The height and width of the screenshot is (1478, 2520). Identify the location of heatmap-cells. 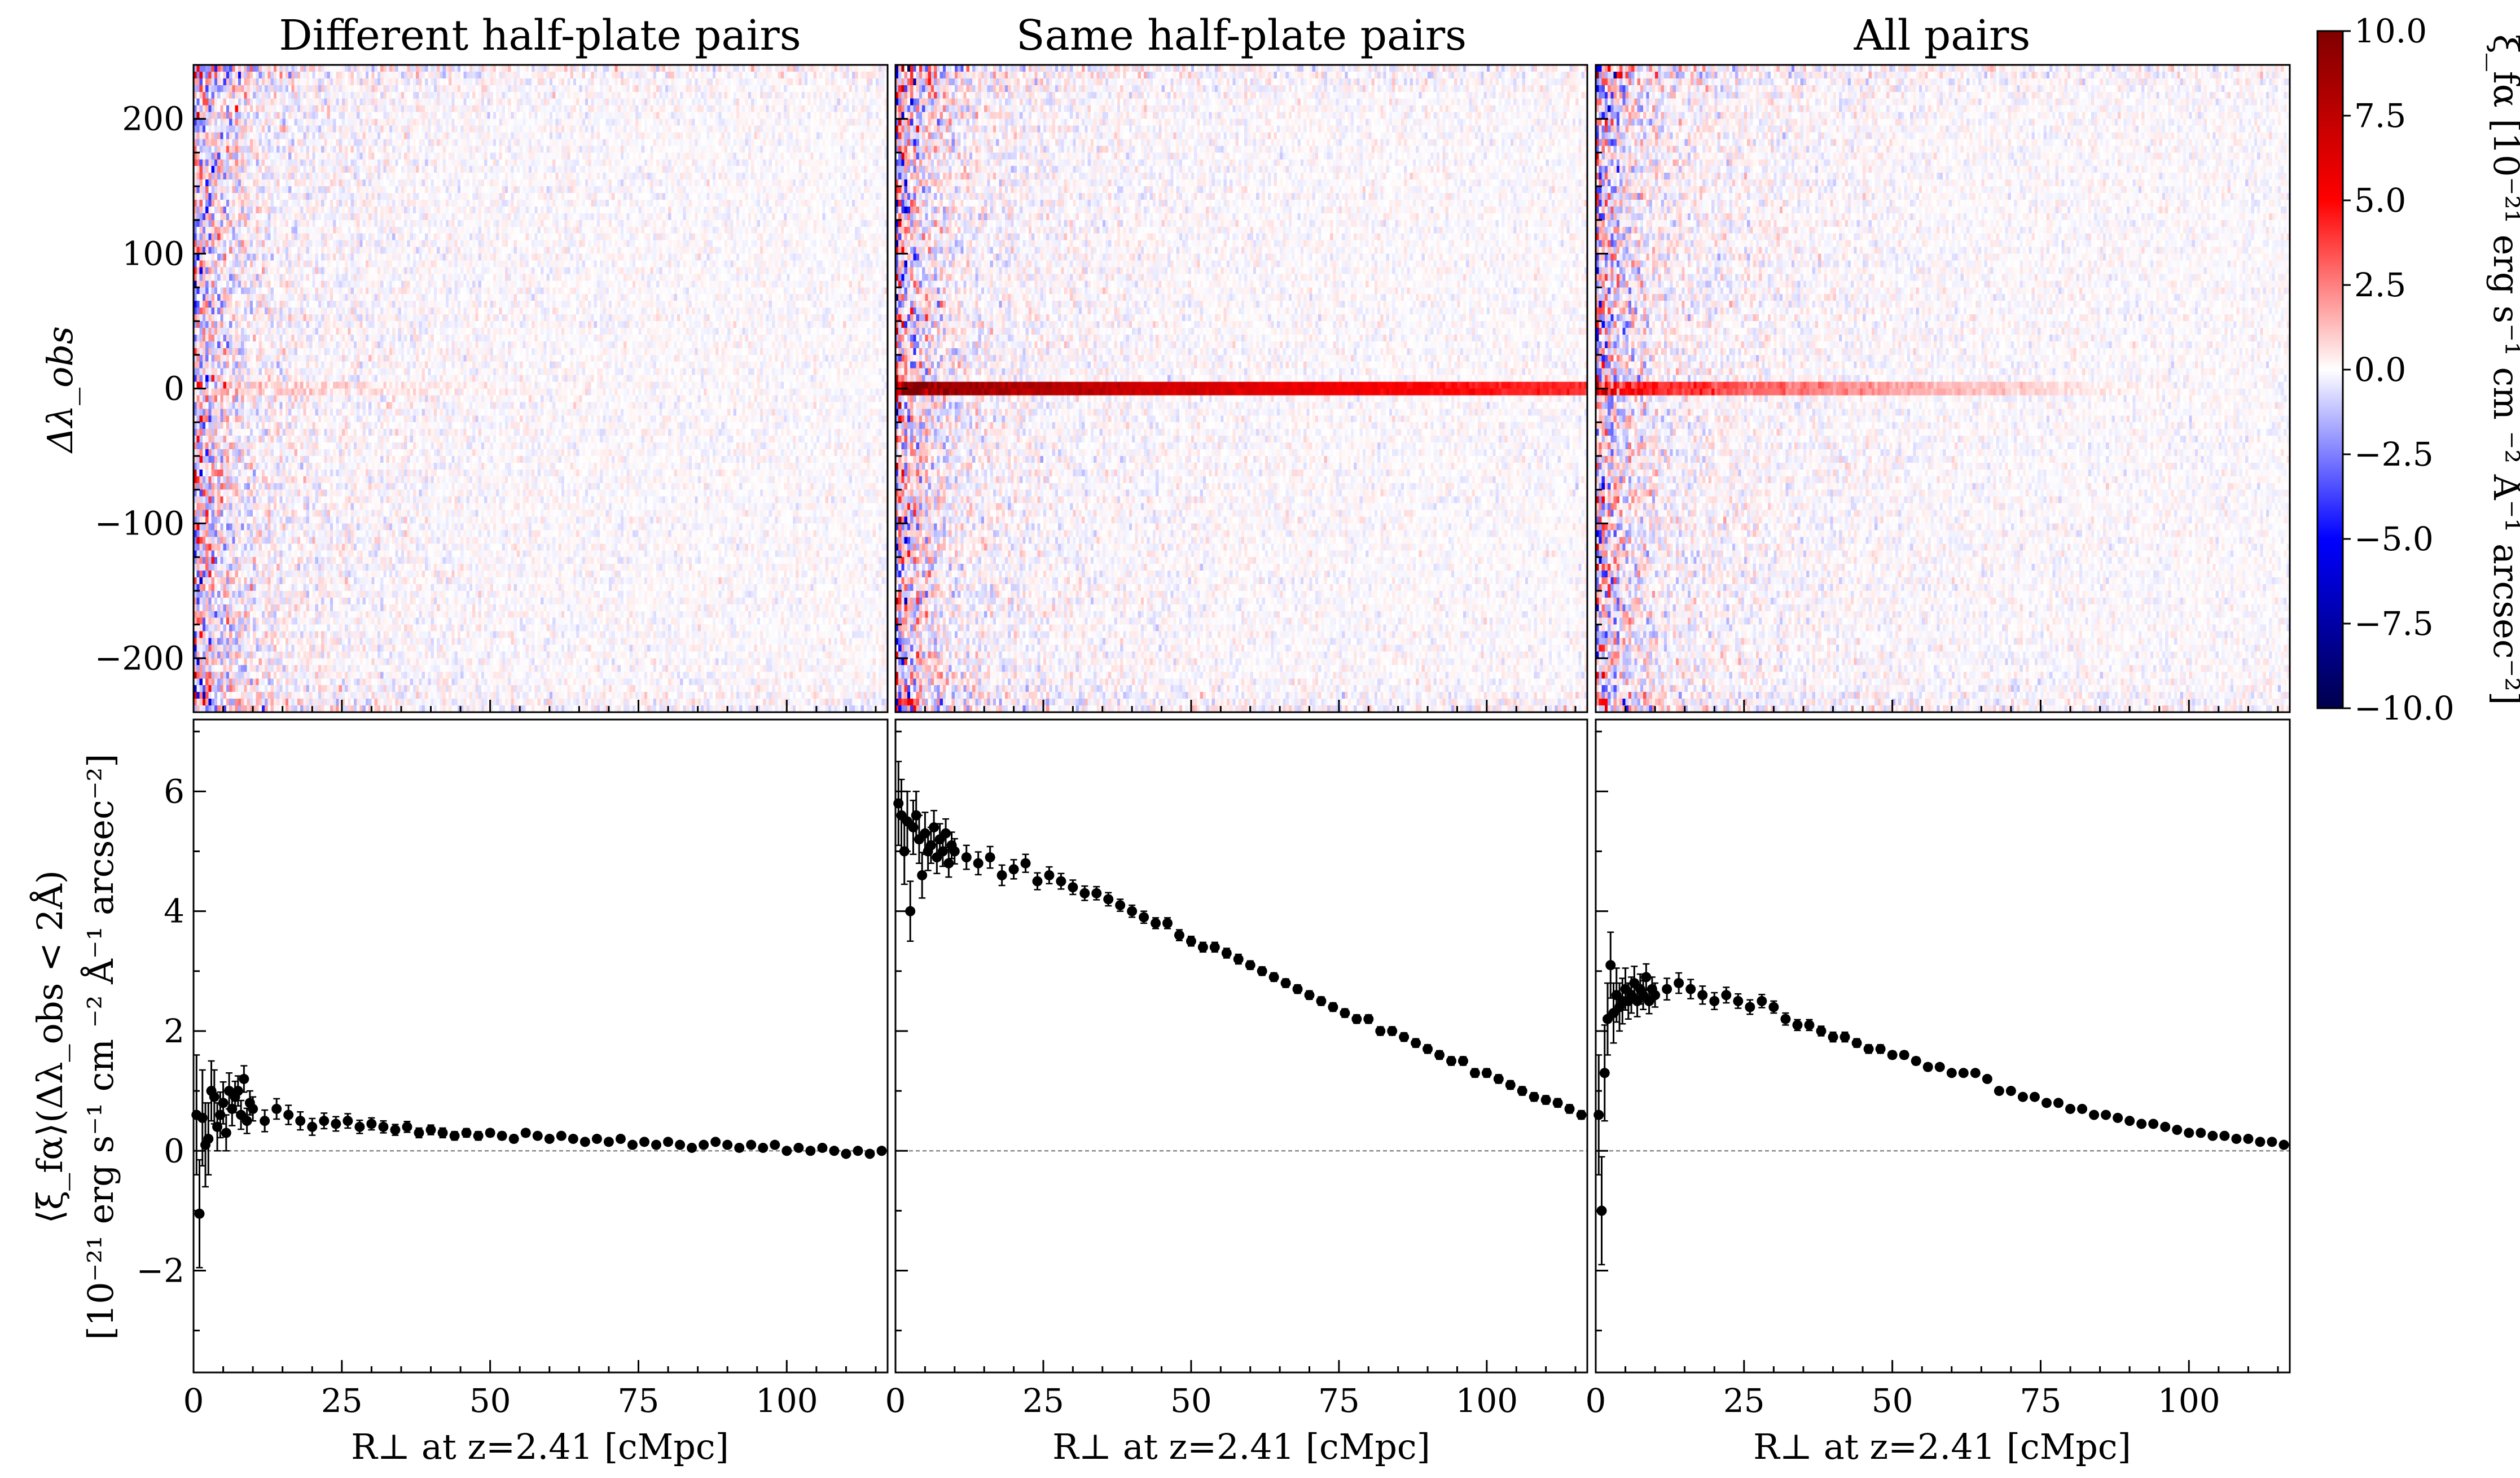
(1943, 389).